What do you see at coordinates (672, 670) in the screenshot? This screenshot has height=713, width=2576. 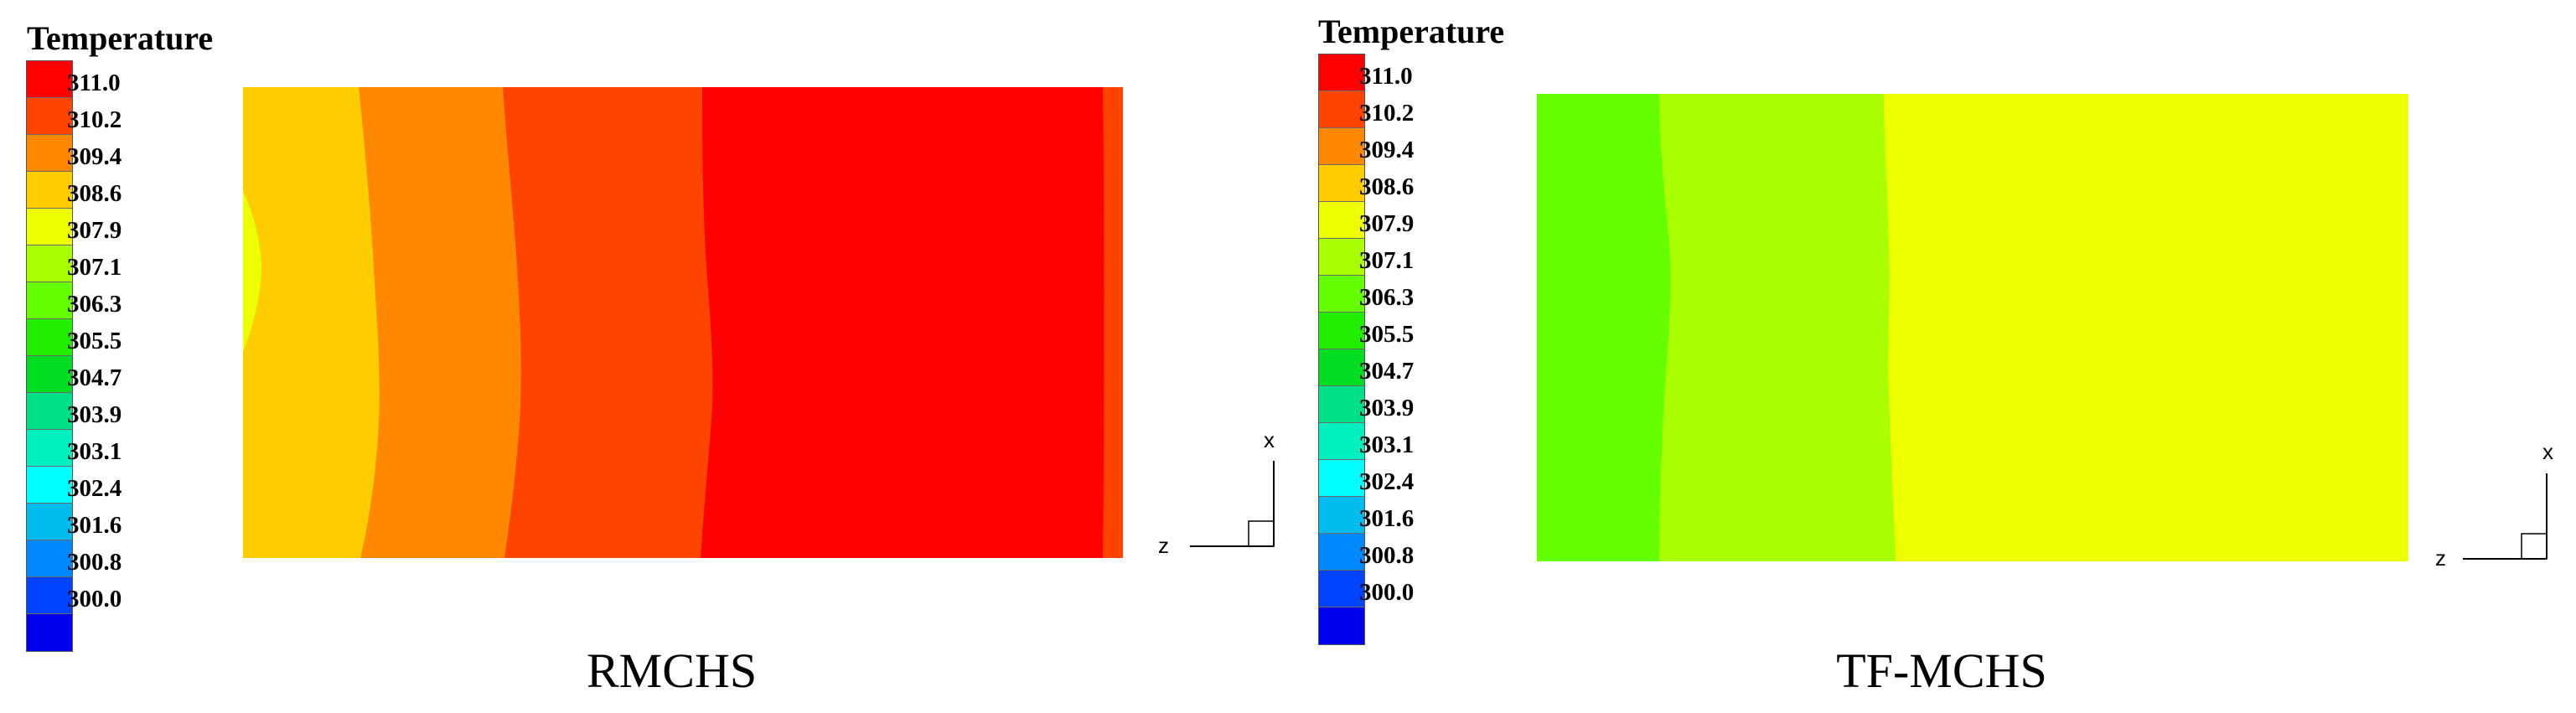 I see `panel-caption: RMCHS` at bounding box center [672, 670].